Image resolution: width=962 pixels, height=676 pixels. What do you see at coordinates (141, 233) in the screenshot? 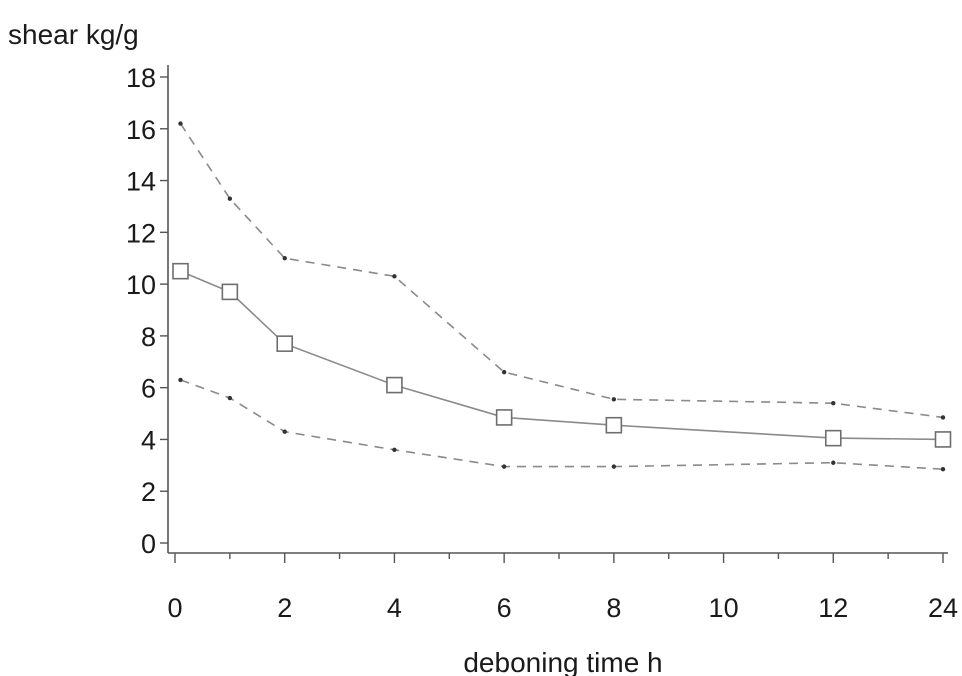
I see `y-tick-label: 12` at bounding box center [141, 233].